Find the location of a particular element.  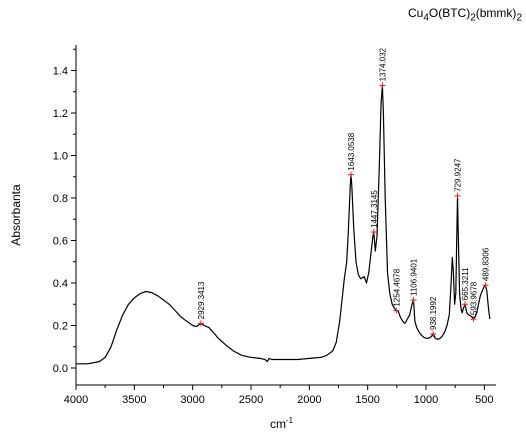

peak-label: 2929.3413 is located at coordinates (201, 300).